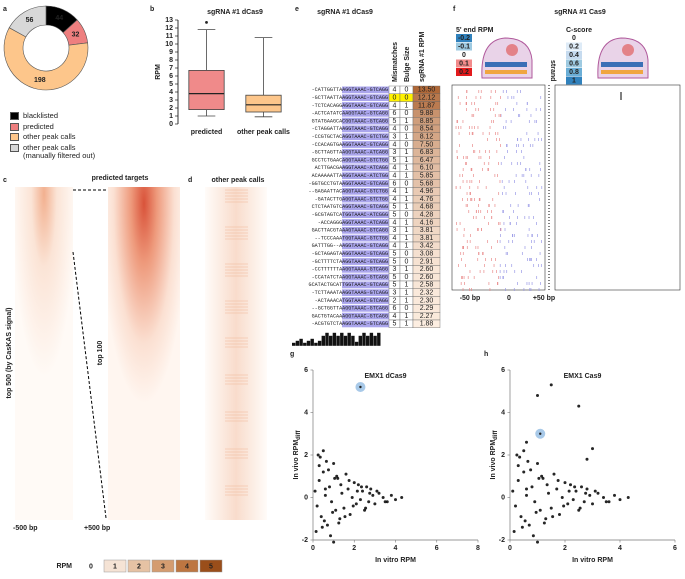  What do you see at coordinates (206, 22) in the screenshot?
I see `outlier` at bounding box center [206, 22].